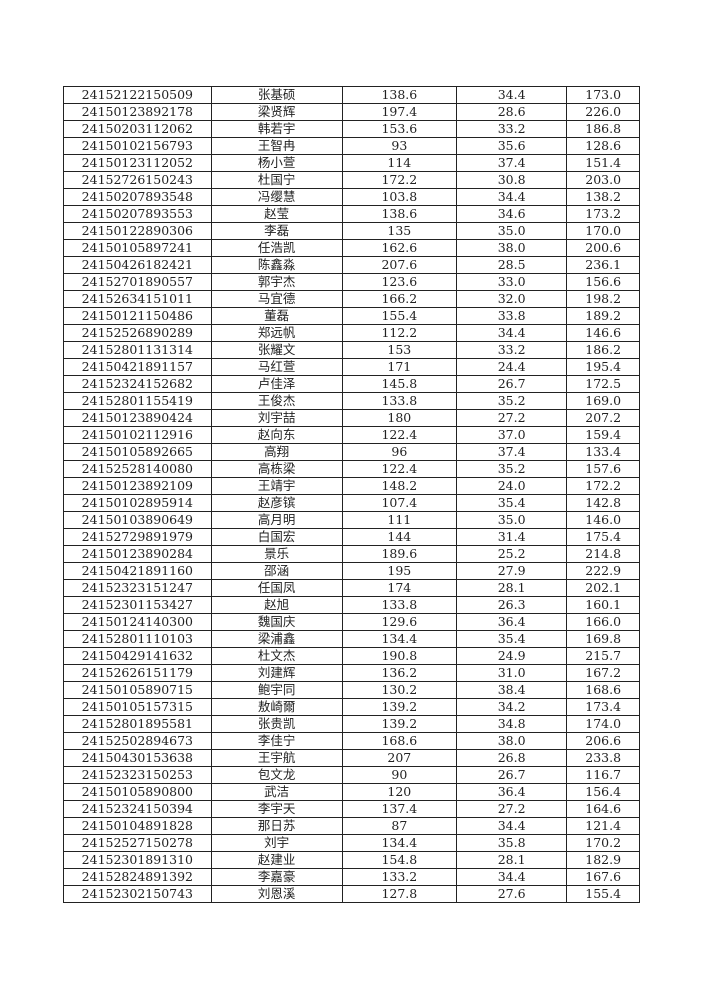  Describe the element at coordinates (137, 367) in the screenshot. I see `candidate-id-cell: 24150421891157` at that location.